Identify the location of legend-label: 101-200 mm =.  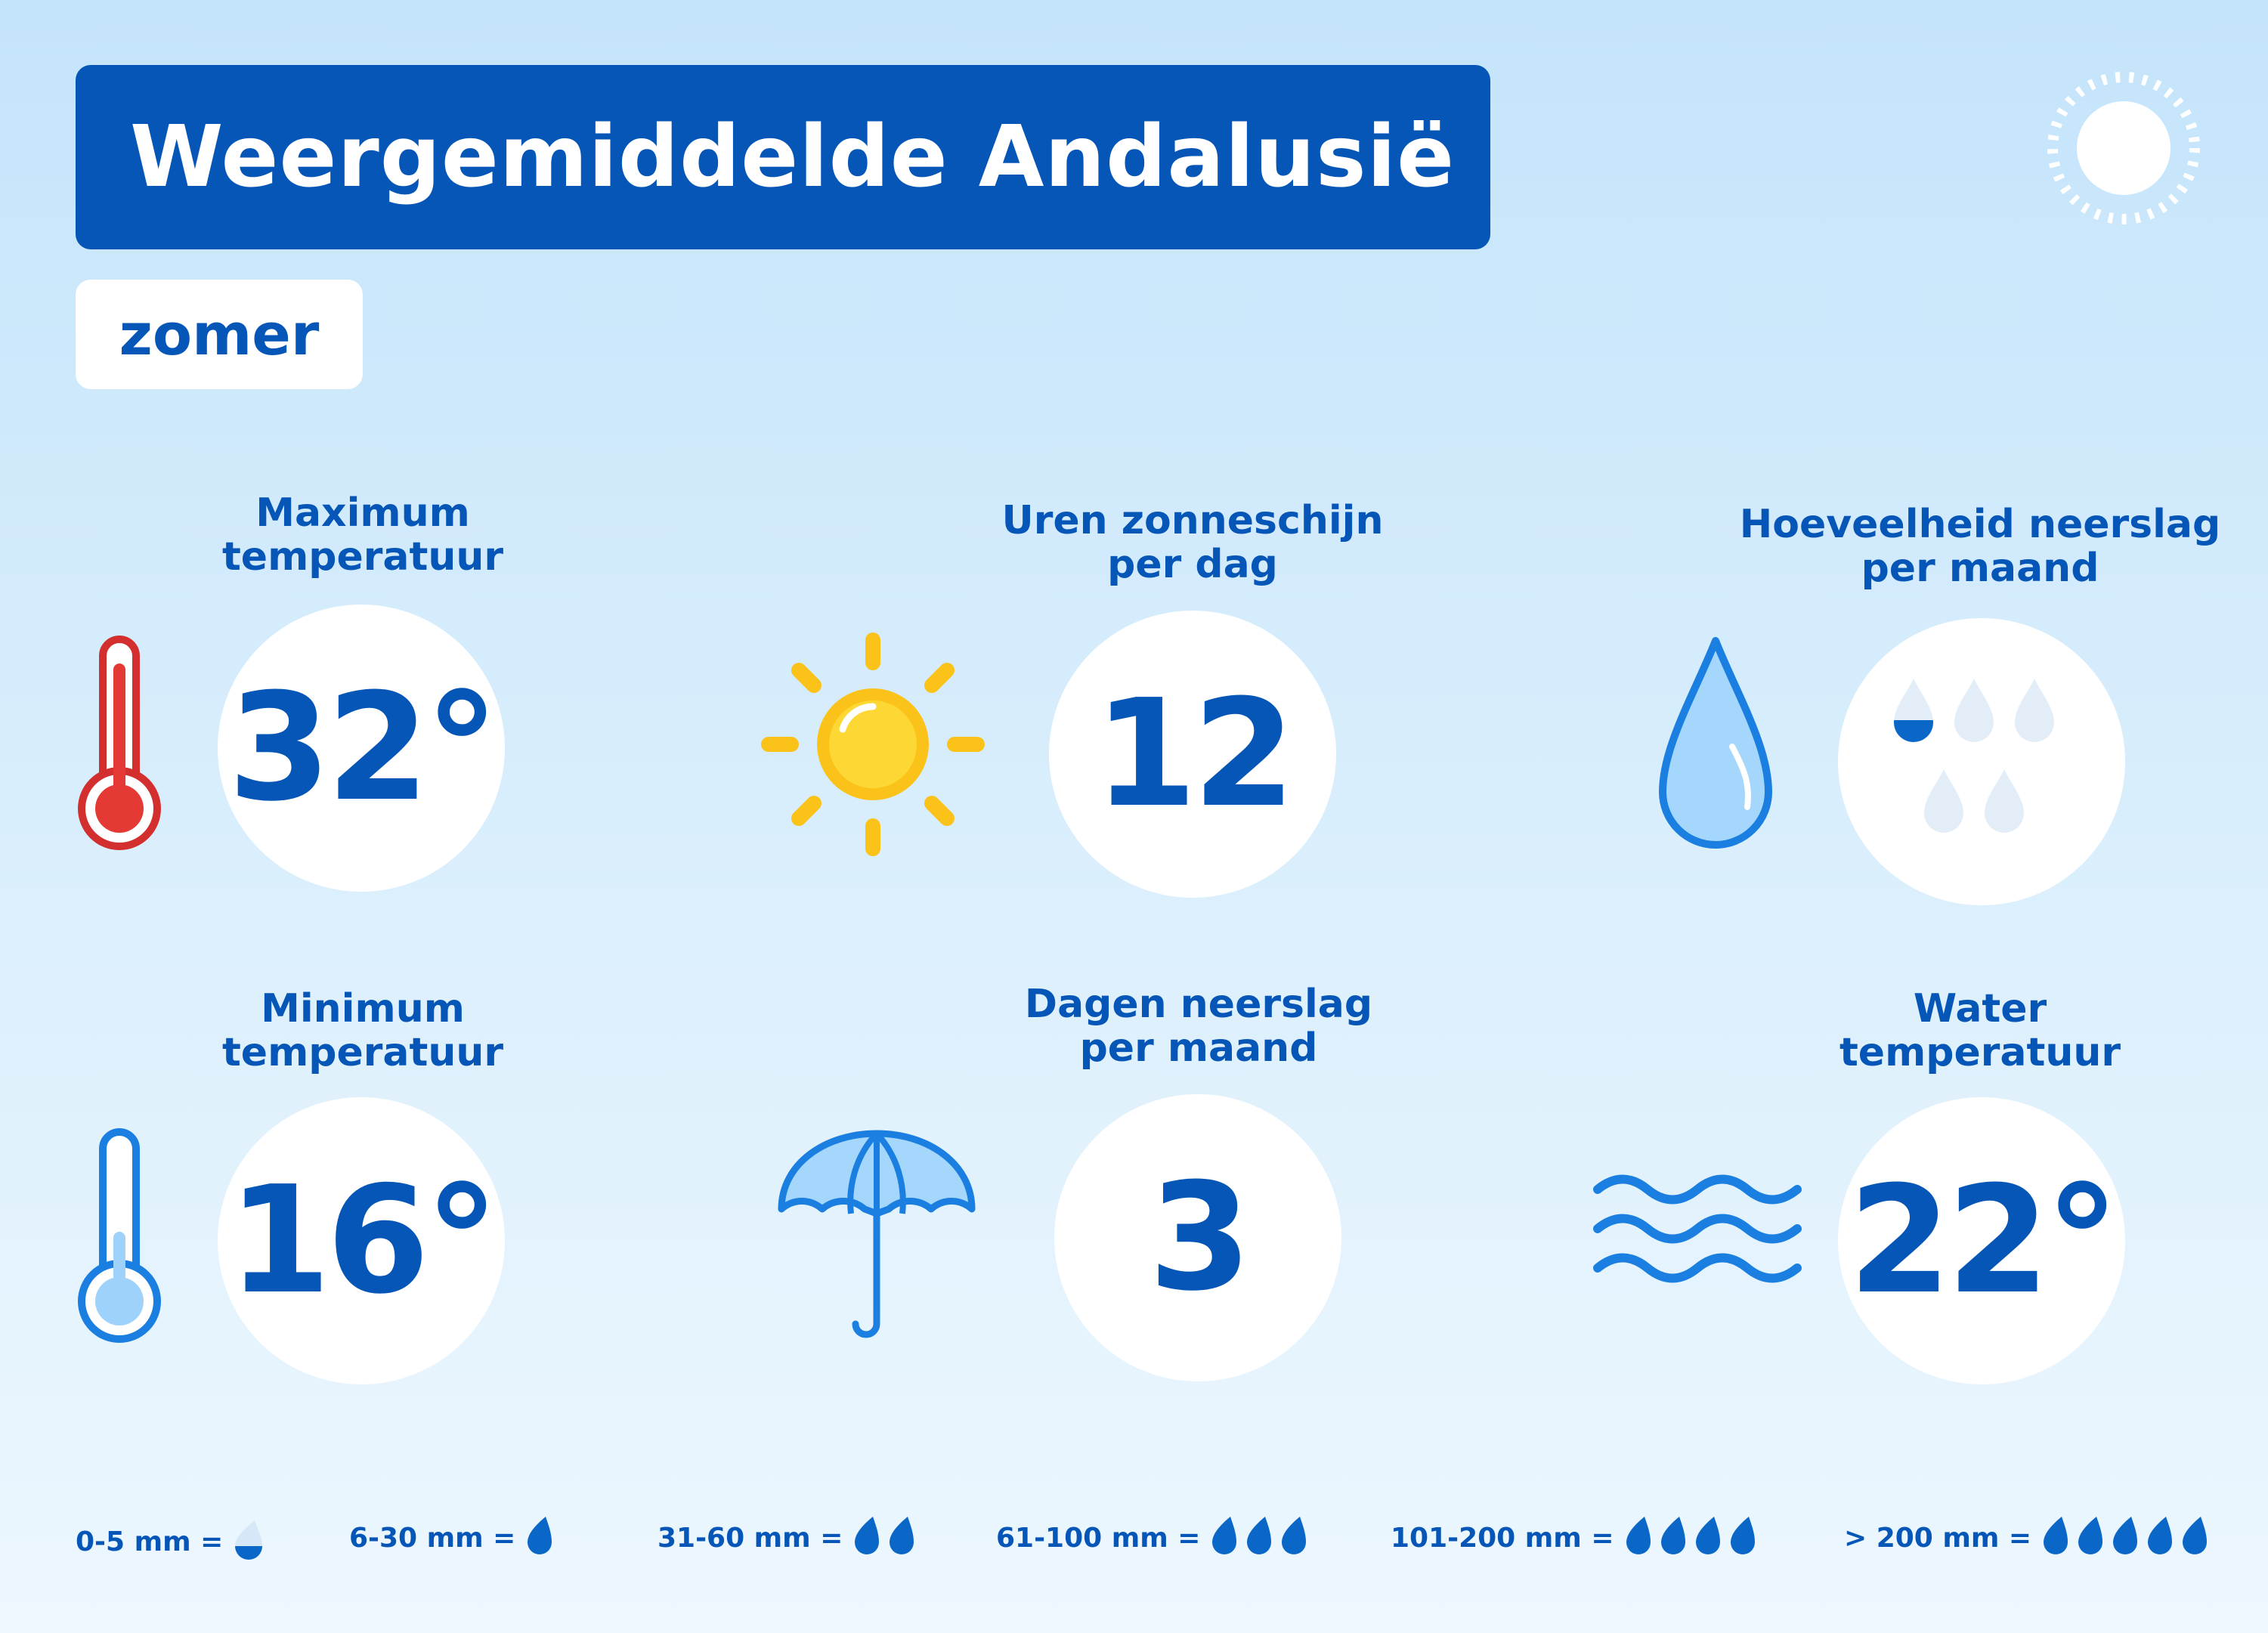
(1502, 1538).